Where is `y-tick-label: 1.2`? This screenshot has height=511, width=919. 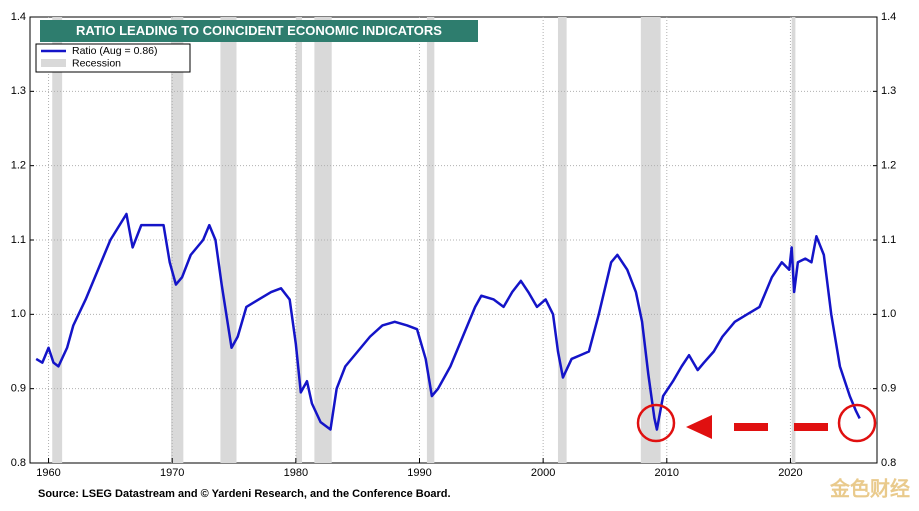
y-tick-label: 1.2 is located at coordinates (18, 166).